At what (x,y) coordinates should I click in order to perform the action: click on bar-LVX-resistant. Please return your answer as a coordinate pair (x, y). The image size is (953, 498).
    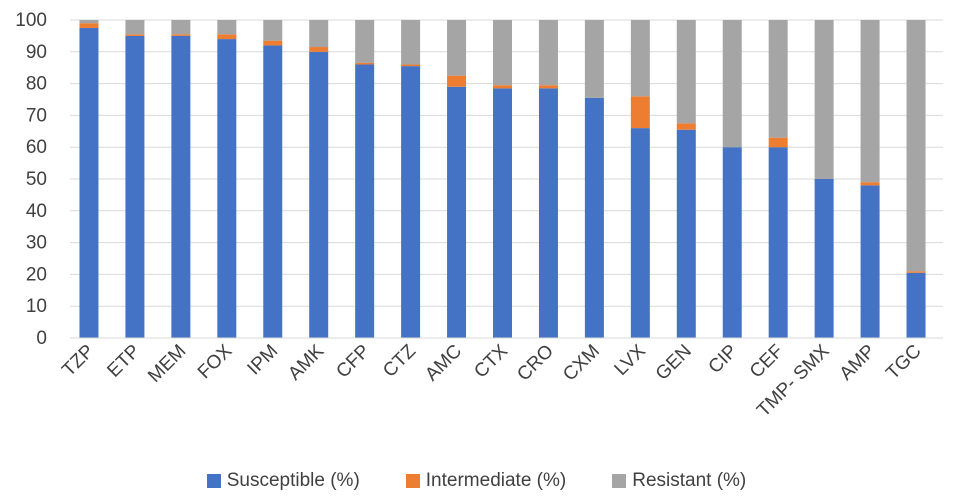
    Looking at the image, I should click on (640, 58).